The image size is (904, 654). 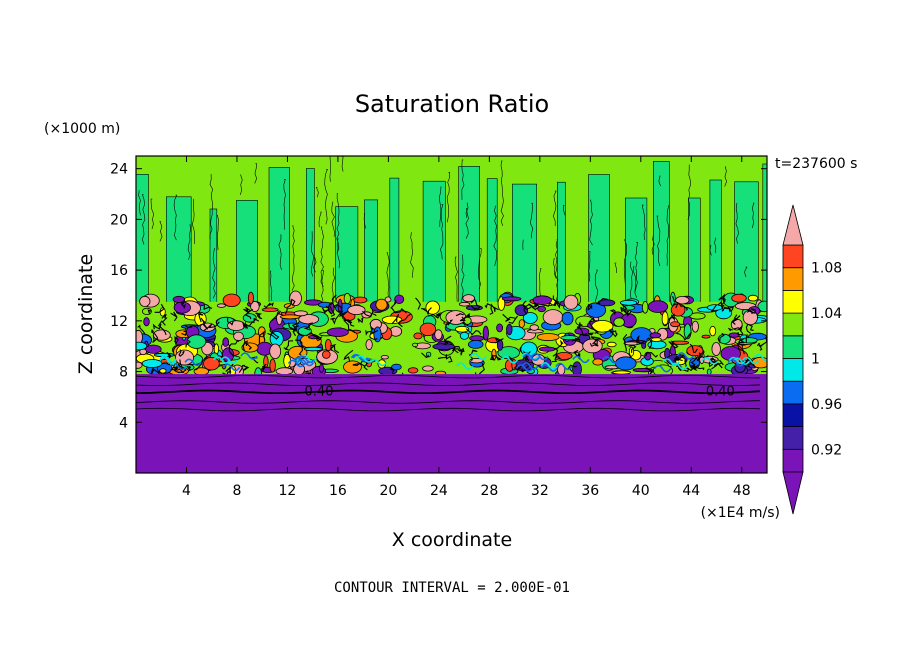 I want to click on time-label: t=237600 s, so click(x=816, y=164).